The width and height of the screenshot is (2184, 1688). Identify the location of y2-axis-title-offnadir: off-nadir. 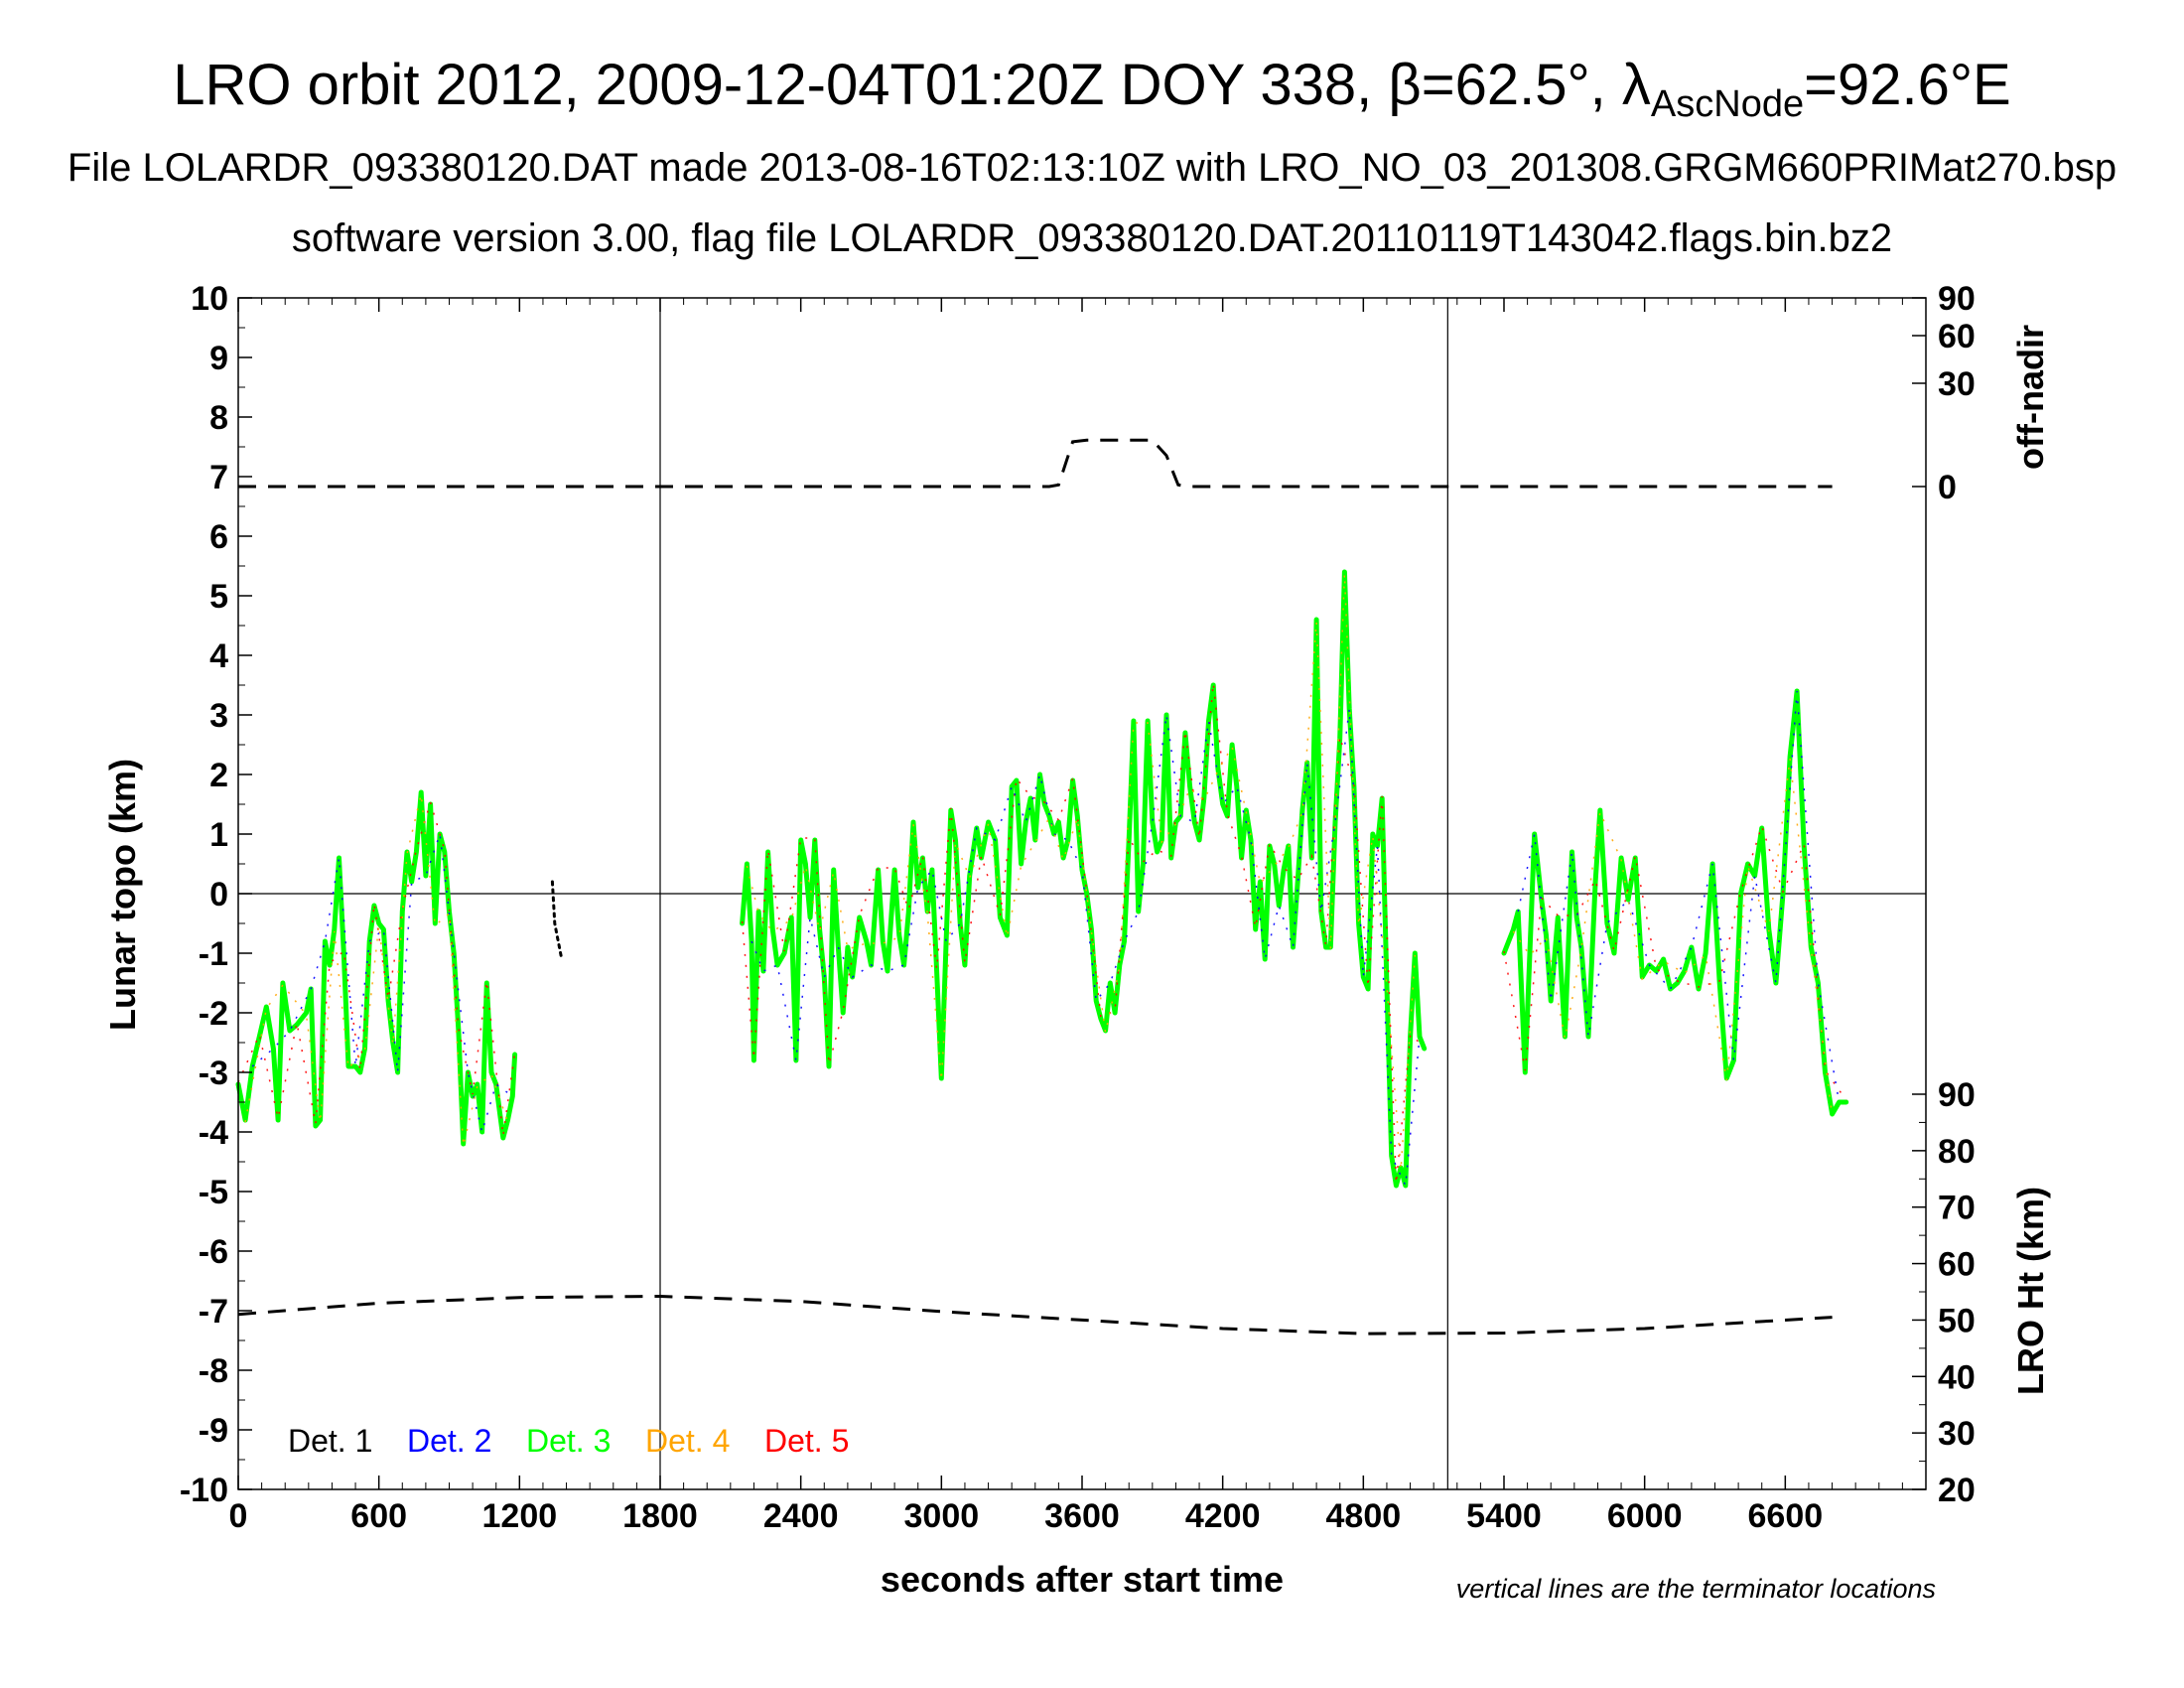
(2030, 397).